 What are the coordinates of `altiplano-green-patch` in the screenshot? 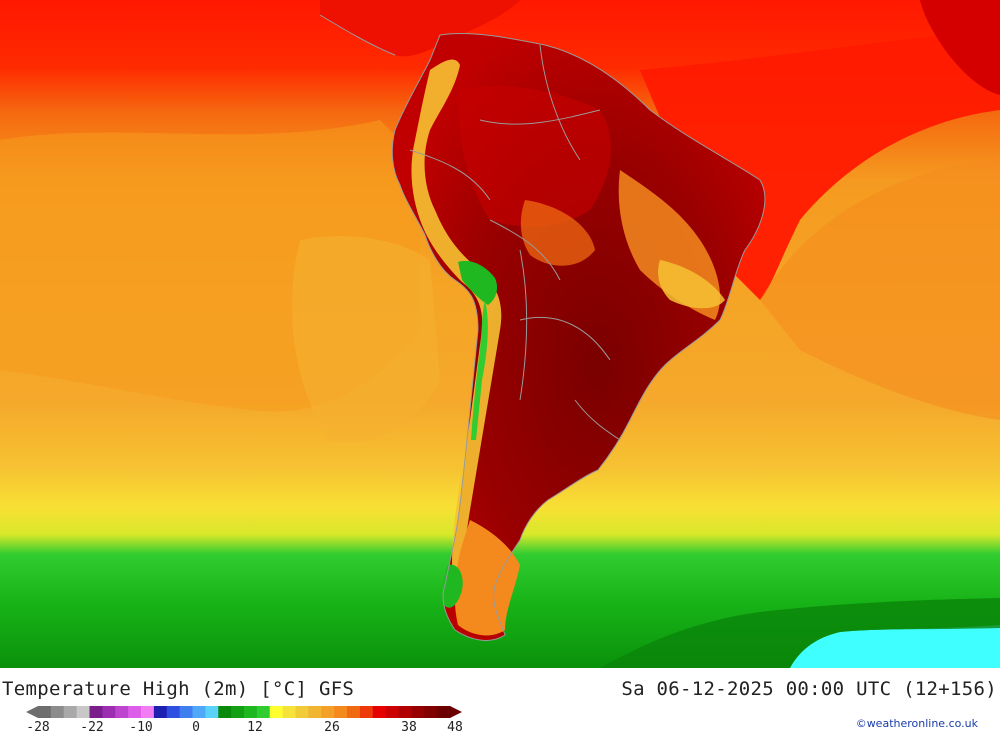 It's located at (478, 282).